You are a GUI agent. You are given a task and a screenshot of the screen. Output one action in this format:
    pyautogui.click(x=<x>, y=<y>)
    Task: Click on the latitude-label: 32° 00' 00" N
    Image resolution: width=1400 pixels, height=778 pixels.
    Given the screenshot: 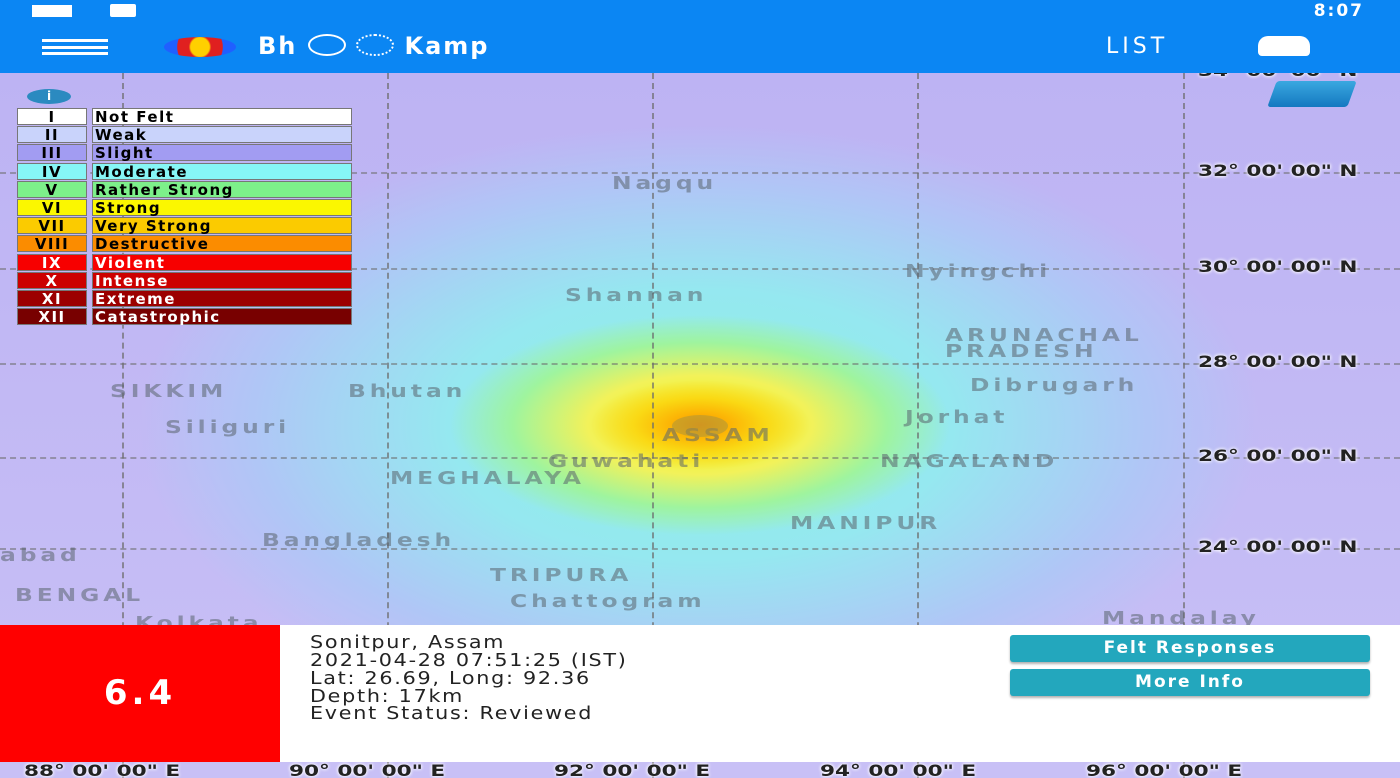 What is the action you would take?
    pyautogui.click(x=1278, y=170)
    